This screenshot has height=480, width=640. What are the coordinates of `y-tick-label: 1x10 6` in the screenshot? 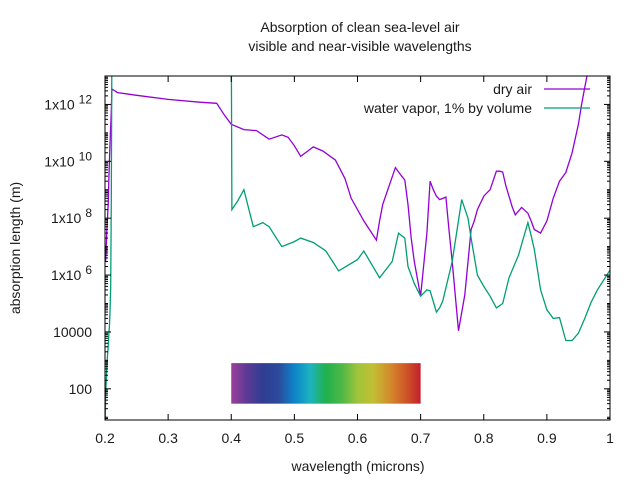 It's located at (71, 273).